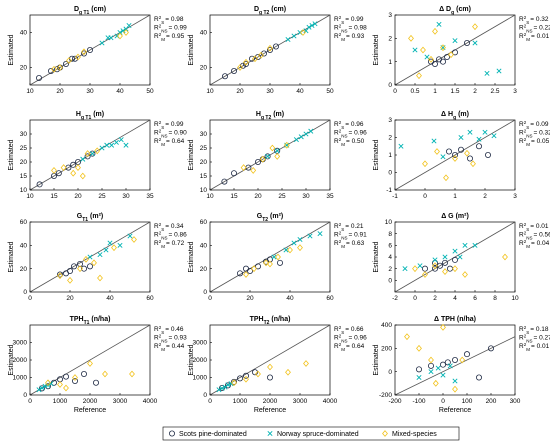  I want to click on x-tick-label: 2, so click(485, 196).